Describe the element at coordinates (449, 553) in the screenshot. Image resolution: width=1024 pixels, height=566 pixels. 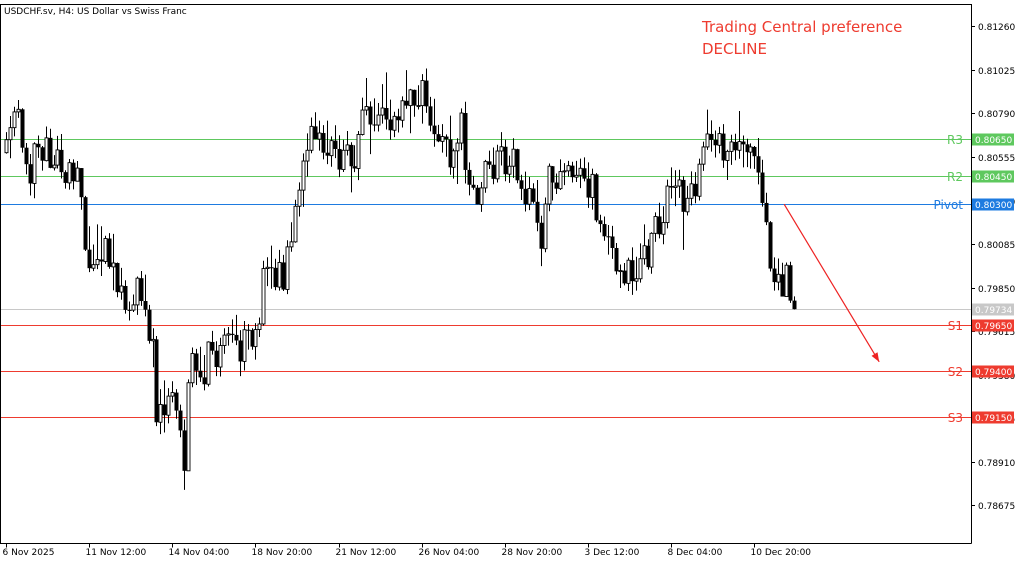
I see `x-tick-label: 26 Nov 04:00` at that location.